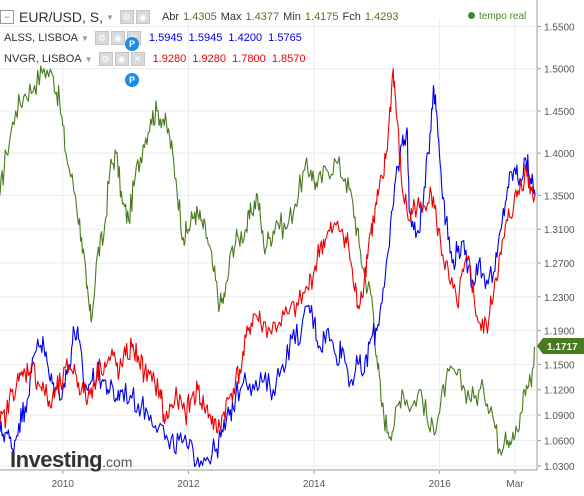 Image resolution: width=584 pixels, height=496 pixels. I want to click on open-label: Abr, so click(170, 17).